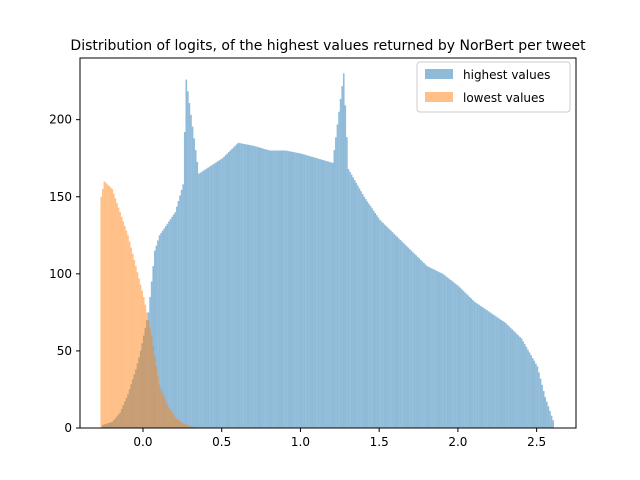  What do you see at coordinates (142, 442) in the screenshot?
I see `x-tick-label: 0.0` at bounding box center [142, 442].